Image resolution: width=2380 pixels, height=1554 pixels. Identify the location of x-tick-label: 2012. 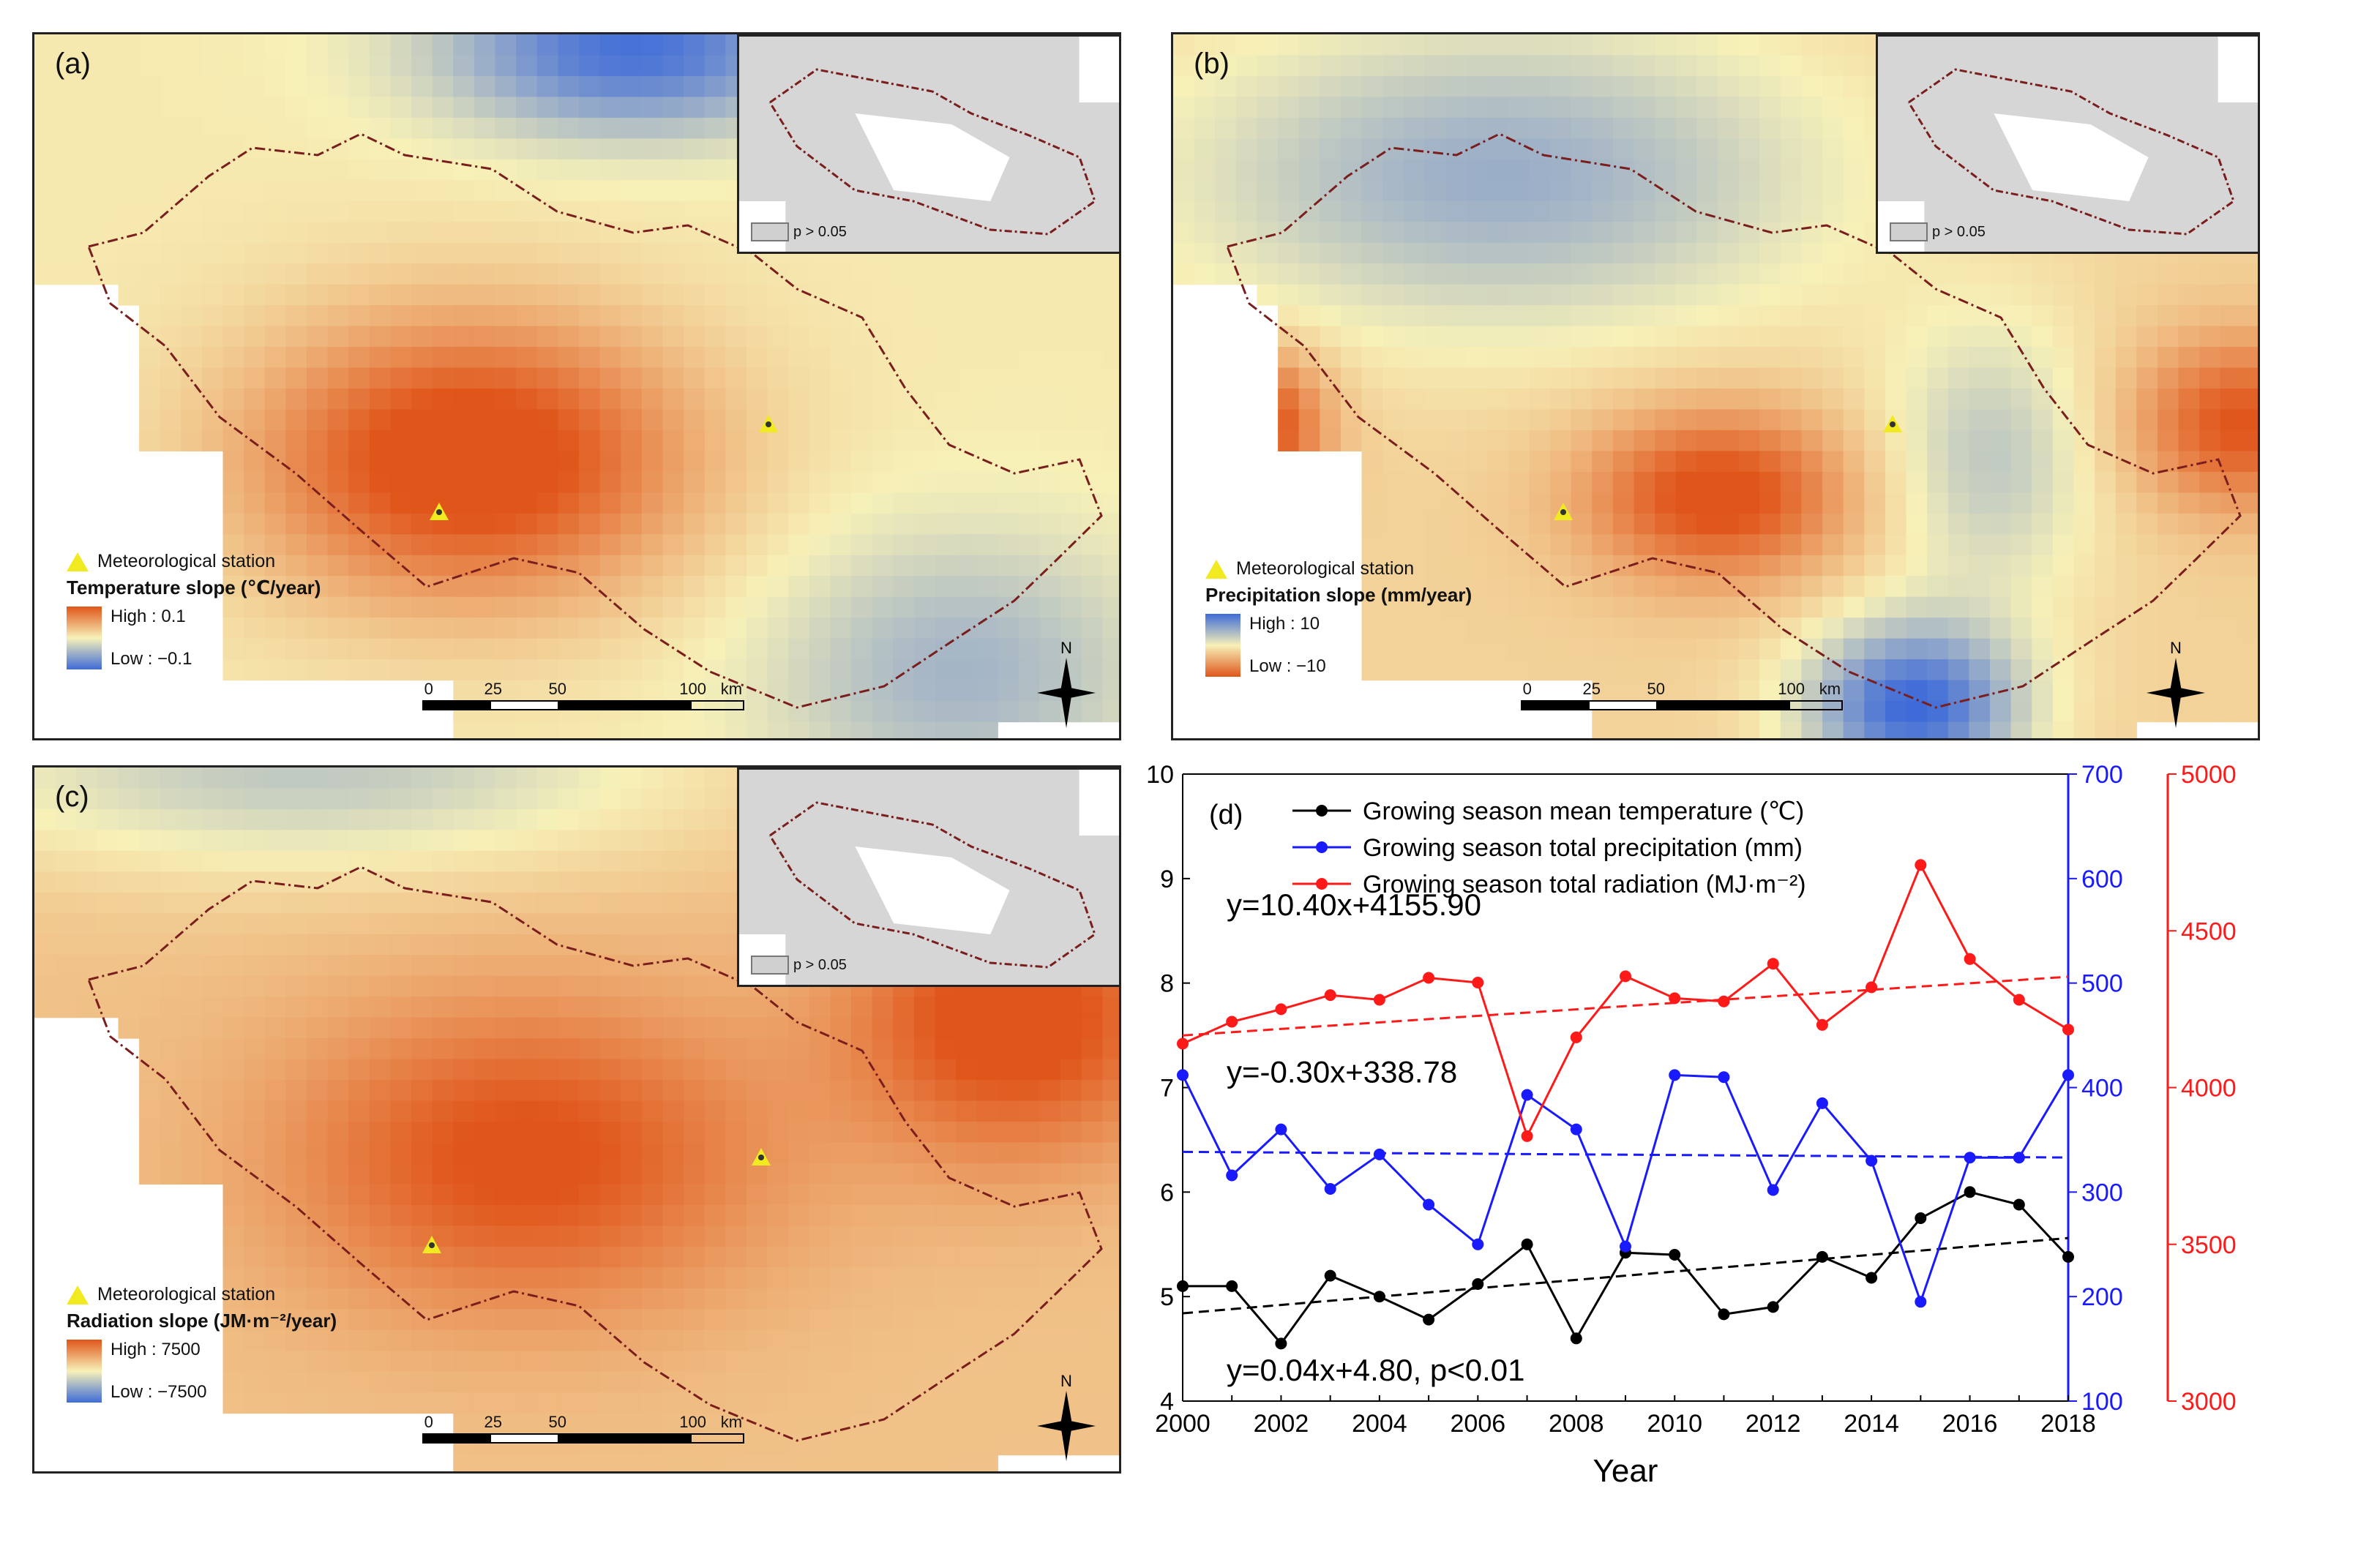
(1773, 1424).